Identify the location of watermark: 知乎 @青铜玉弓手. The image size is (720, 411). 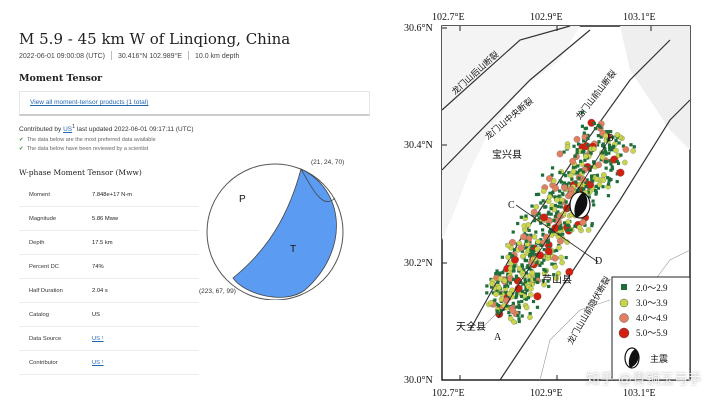
(643, 379).